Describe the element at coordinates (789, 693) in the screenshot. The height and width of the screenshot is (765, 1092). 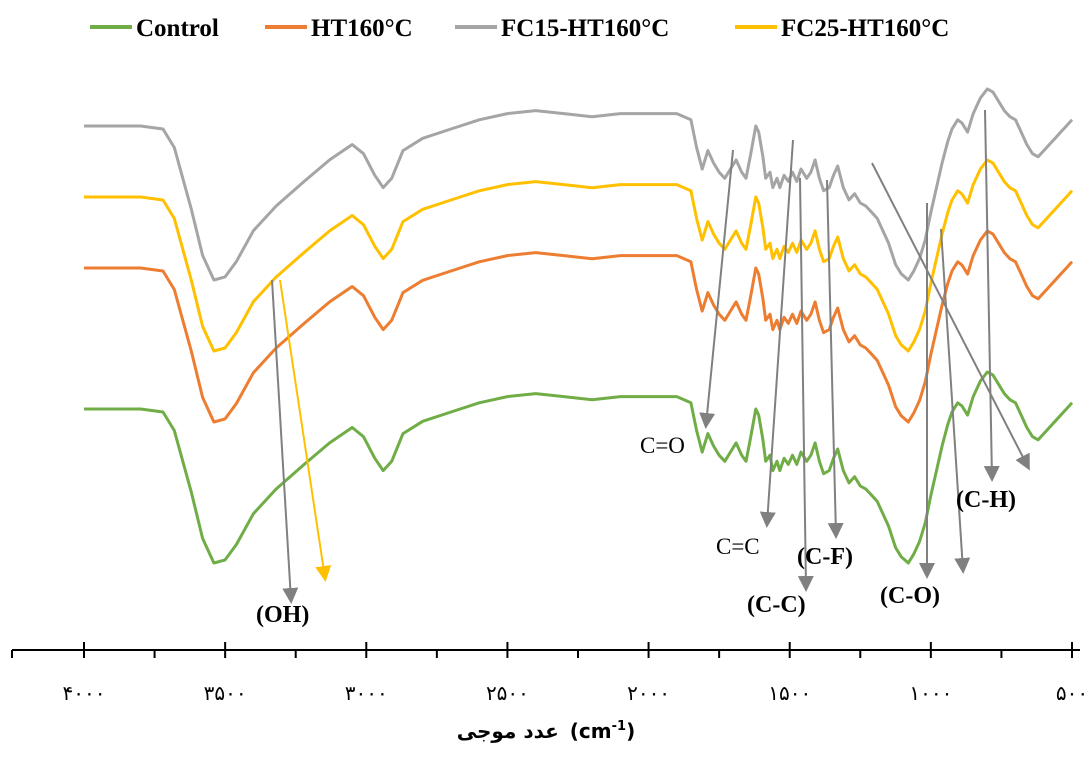
I see `x-tick-label: ۱۵۰۰` at that location.